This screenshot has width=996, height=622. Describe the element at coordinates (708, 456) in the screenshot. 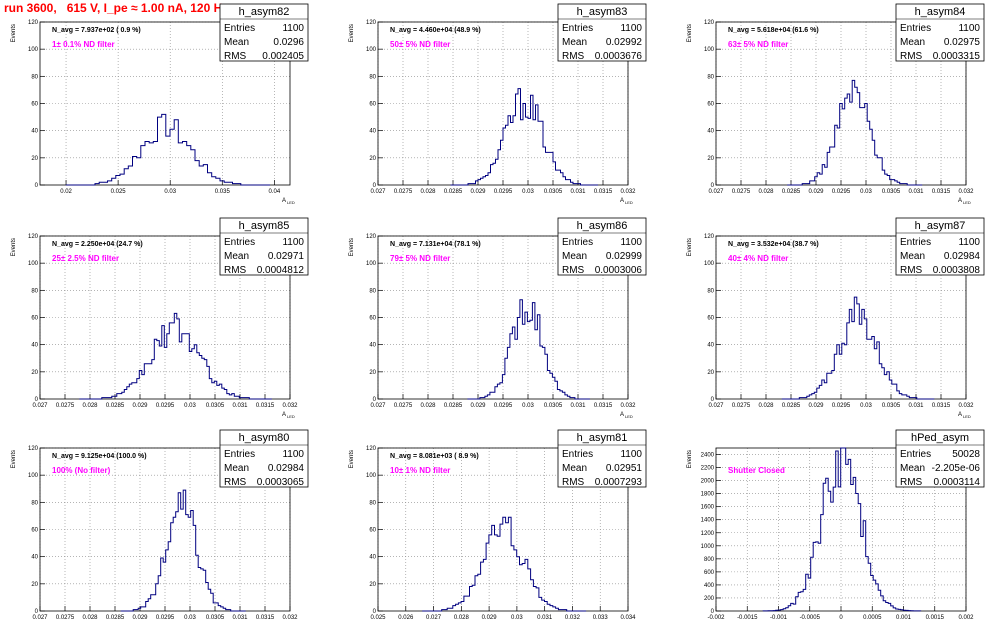

I see `y-tick-label: 2400` at that location.